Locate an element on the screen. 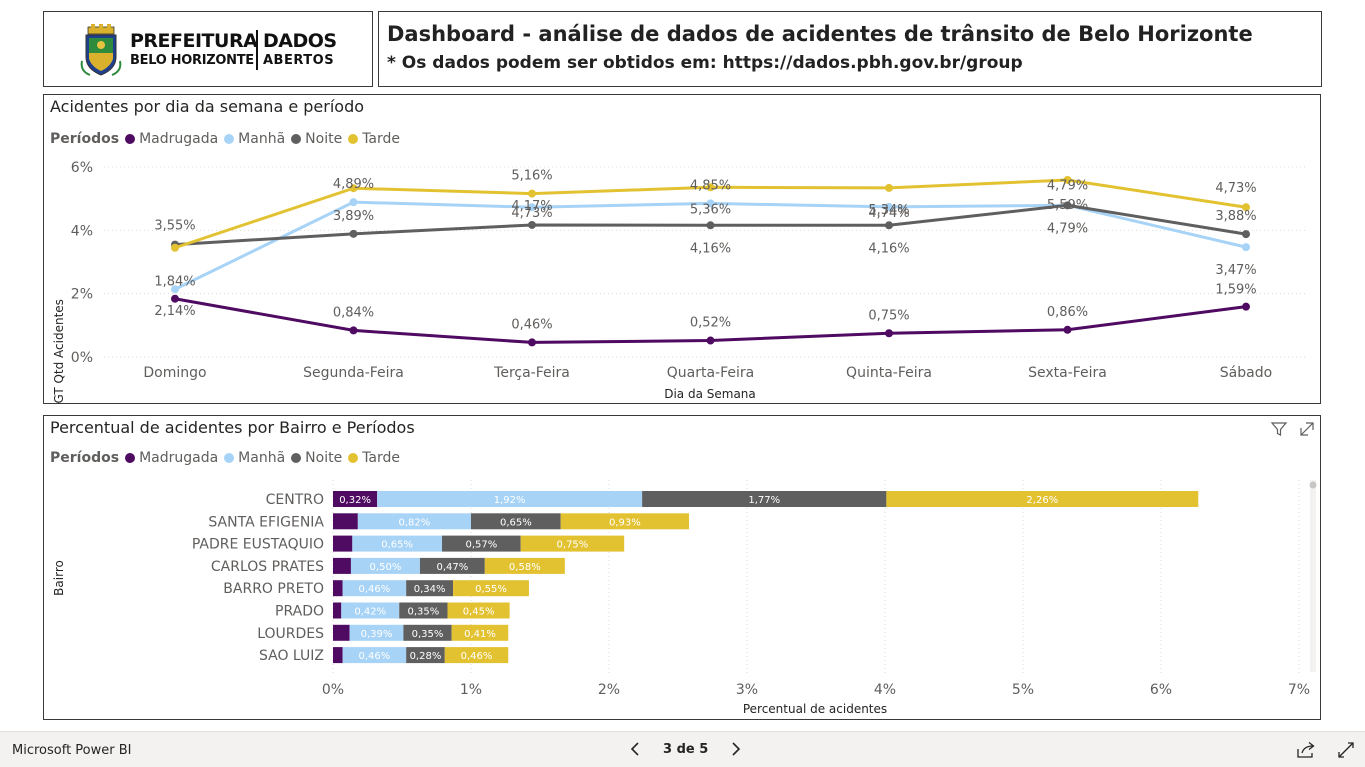 The width and height of the screenshot is (1365, 767). data-label: 5,16% is located at coordinates (531, 176).